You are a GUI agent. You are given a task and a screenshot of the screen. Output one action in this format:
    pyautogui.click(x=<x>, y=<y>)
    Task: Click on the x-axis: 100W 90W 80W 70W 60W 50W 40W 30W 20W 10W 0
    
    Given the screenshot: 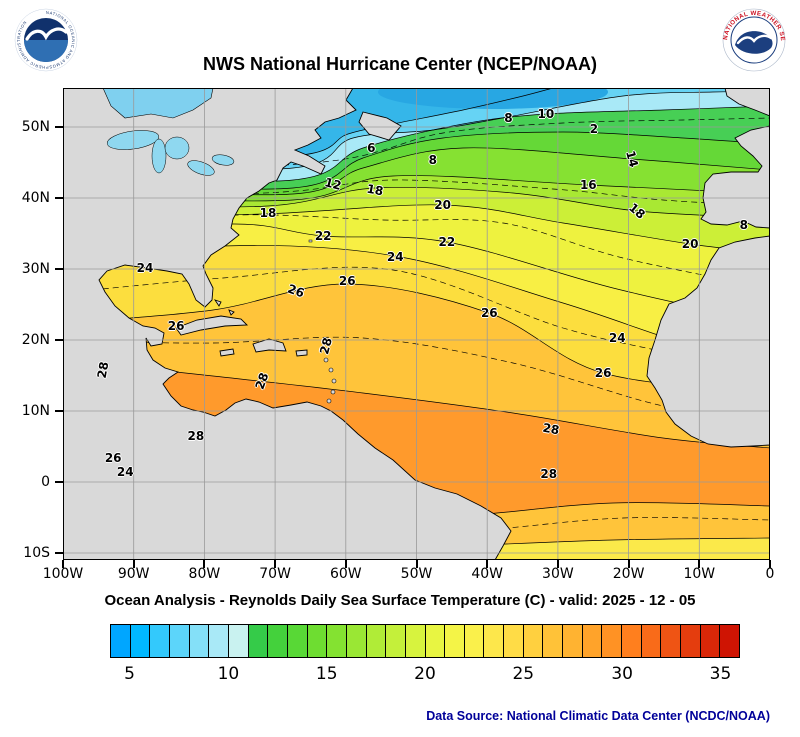 What is the action you would take?
    pyautogui.click(x=409, y=577)
    